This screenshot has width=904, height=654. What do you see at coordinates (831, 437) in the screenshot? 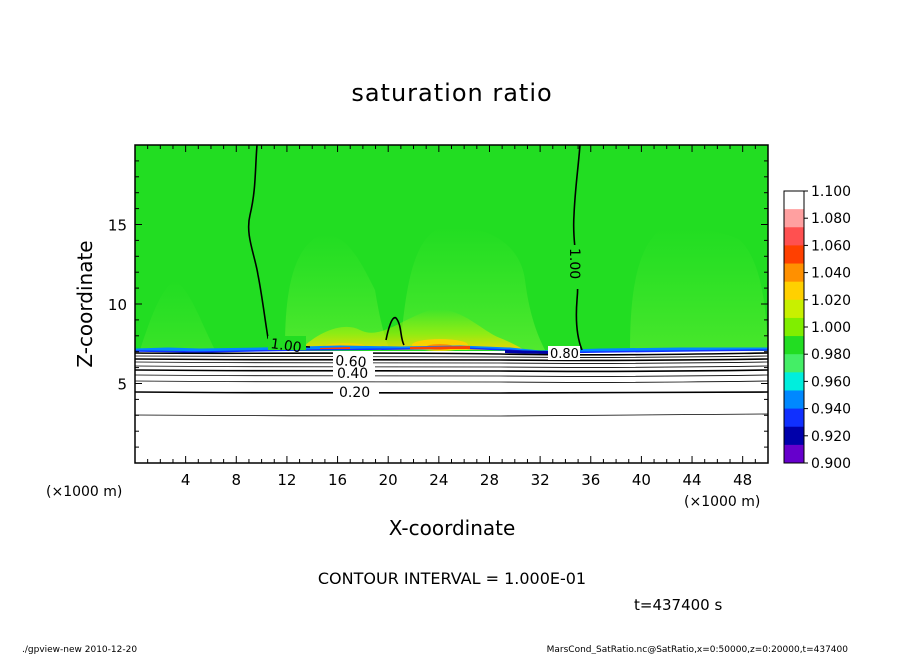
I see `colorbar-label: 0.920` at bounding box center [831, 437].